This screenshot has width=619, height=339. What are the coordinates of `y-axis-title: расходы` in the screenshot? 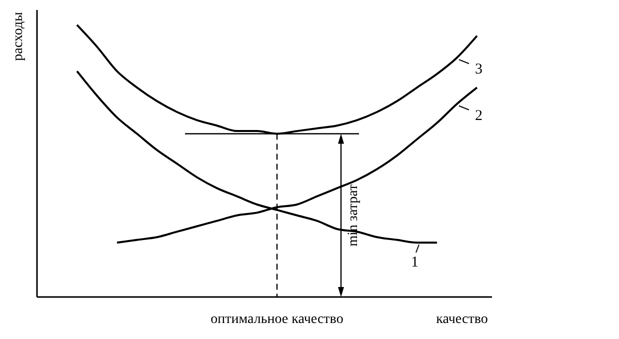 It's located at (18, 36).